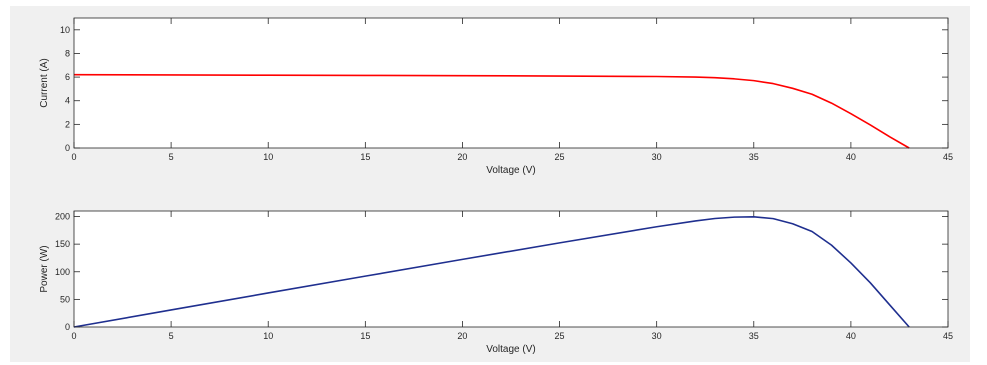 The height and width of the screenshot is (365, 987). I want to click on chart-2-y-axis-label: Power (W), so click(44, 268).